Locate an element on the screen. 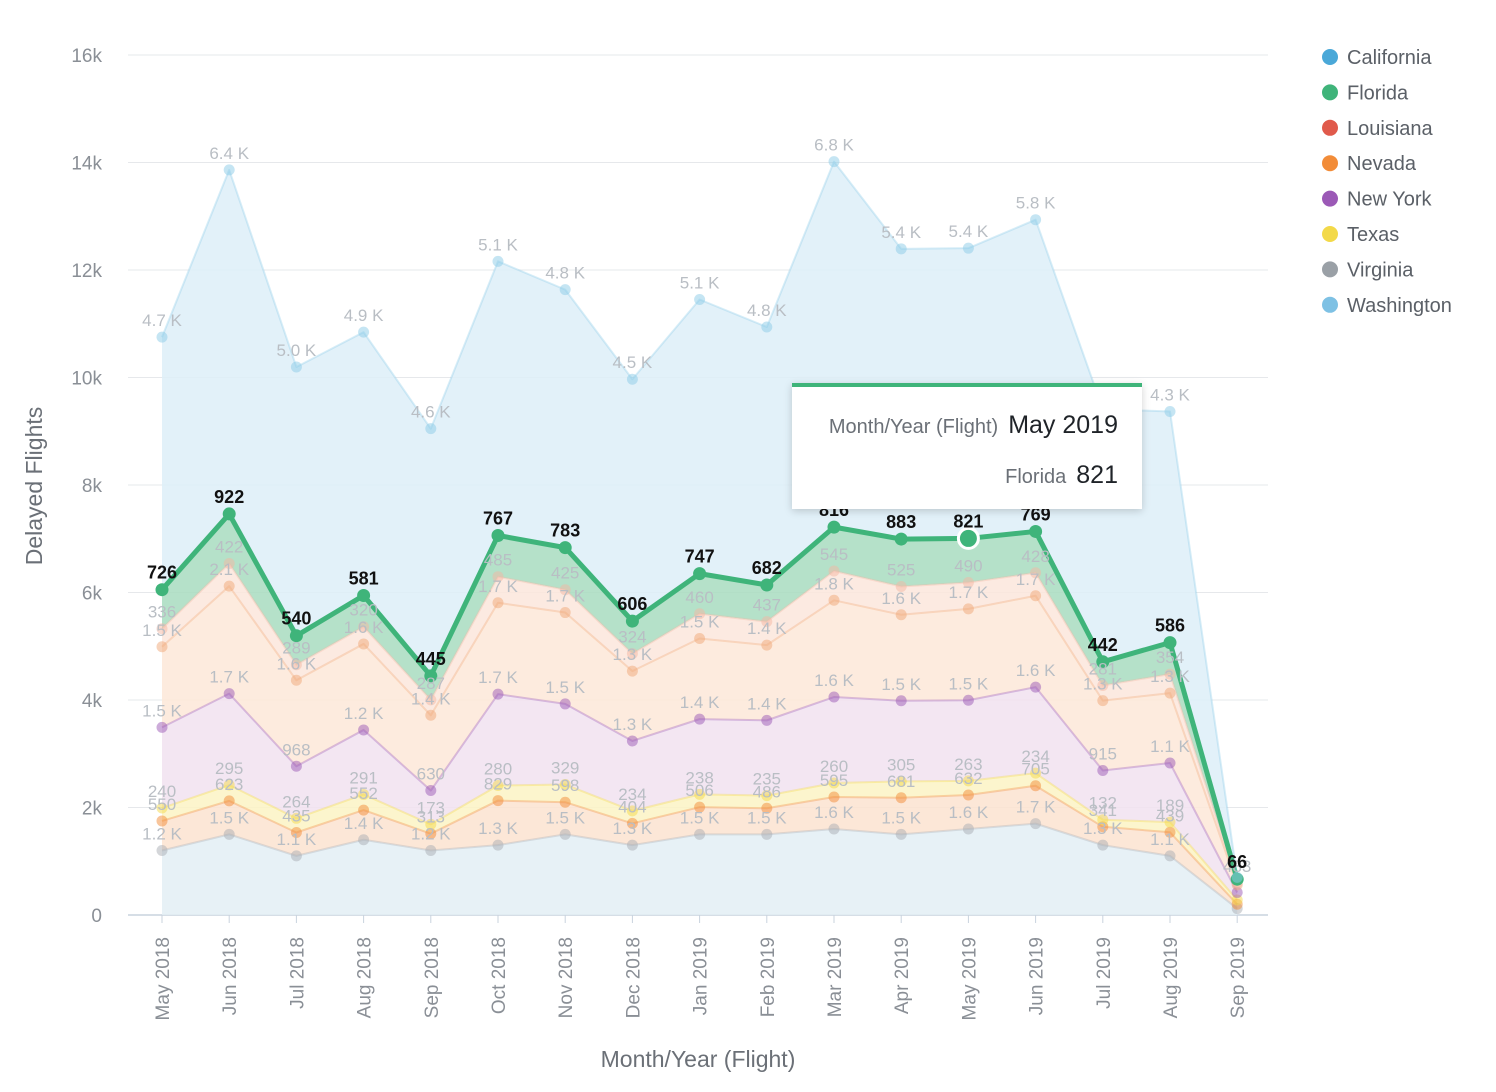 The image size is (1496, 1092). data-label-texas: 263 is located at coordinates (968, 764).